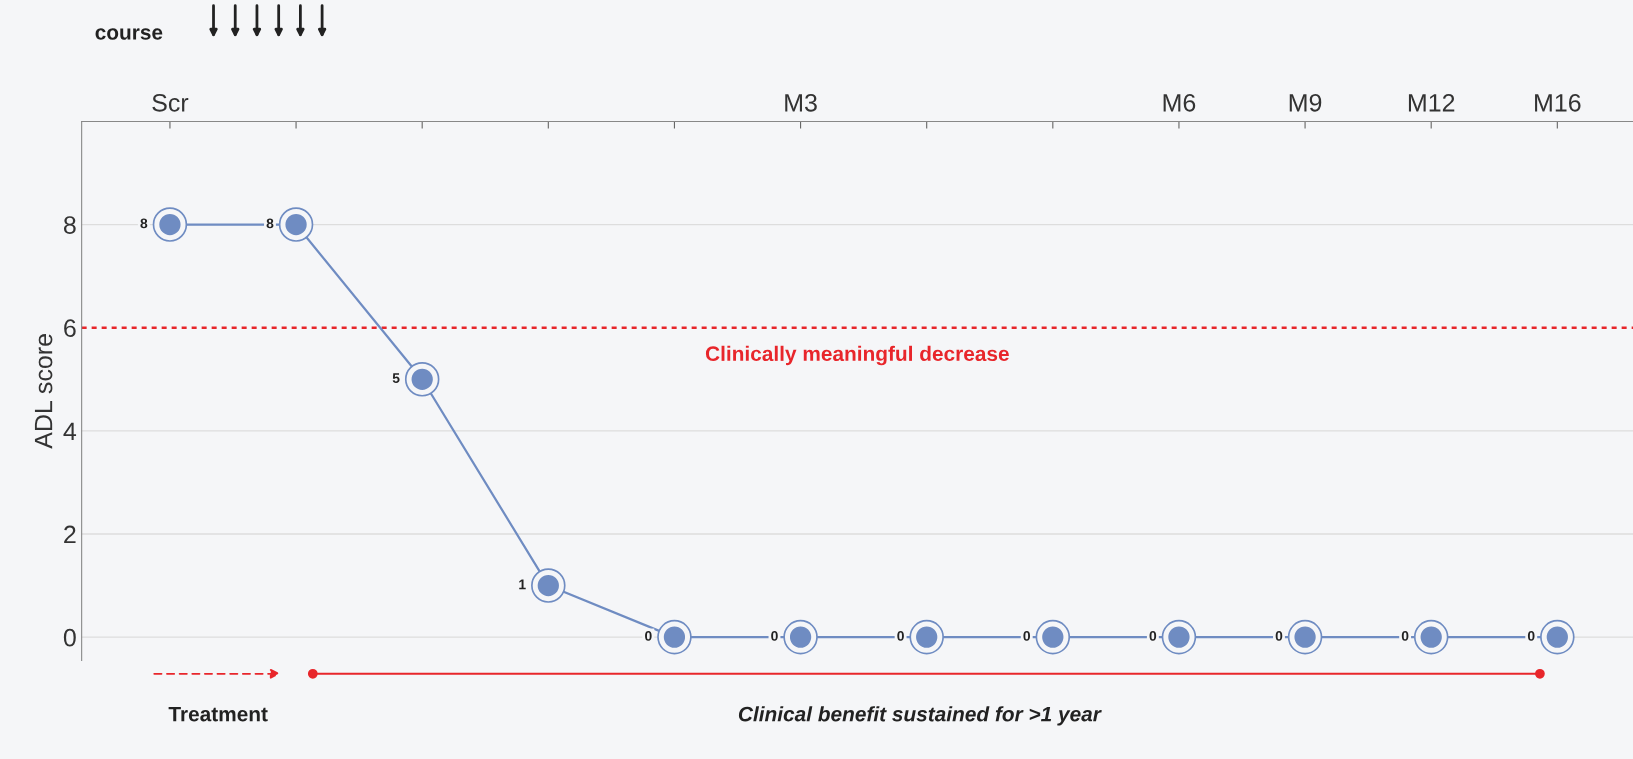  I want to click on data-label: 1, so click(522, 584).